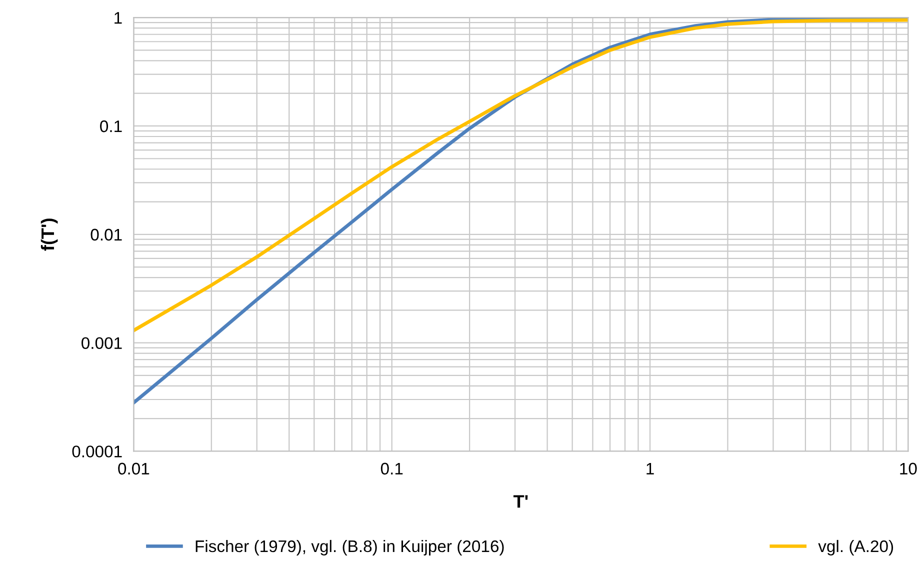 The height and width of the screenshot is (586, 922). What do you see at coordinates (118, 18) in the screenshot?
I see `y-tick-label: 1` at bounding box center [118, 18].